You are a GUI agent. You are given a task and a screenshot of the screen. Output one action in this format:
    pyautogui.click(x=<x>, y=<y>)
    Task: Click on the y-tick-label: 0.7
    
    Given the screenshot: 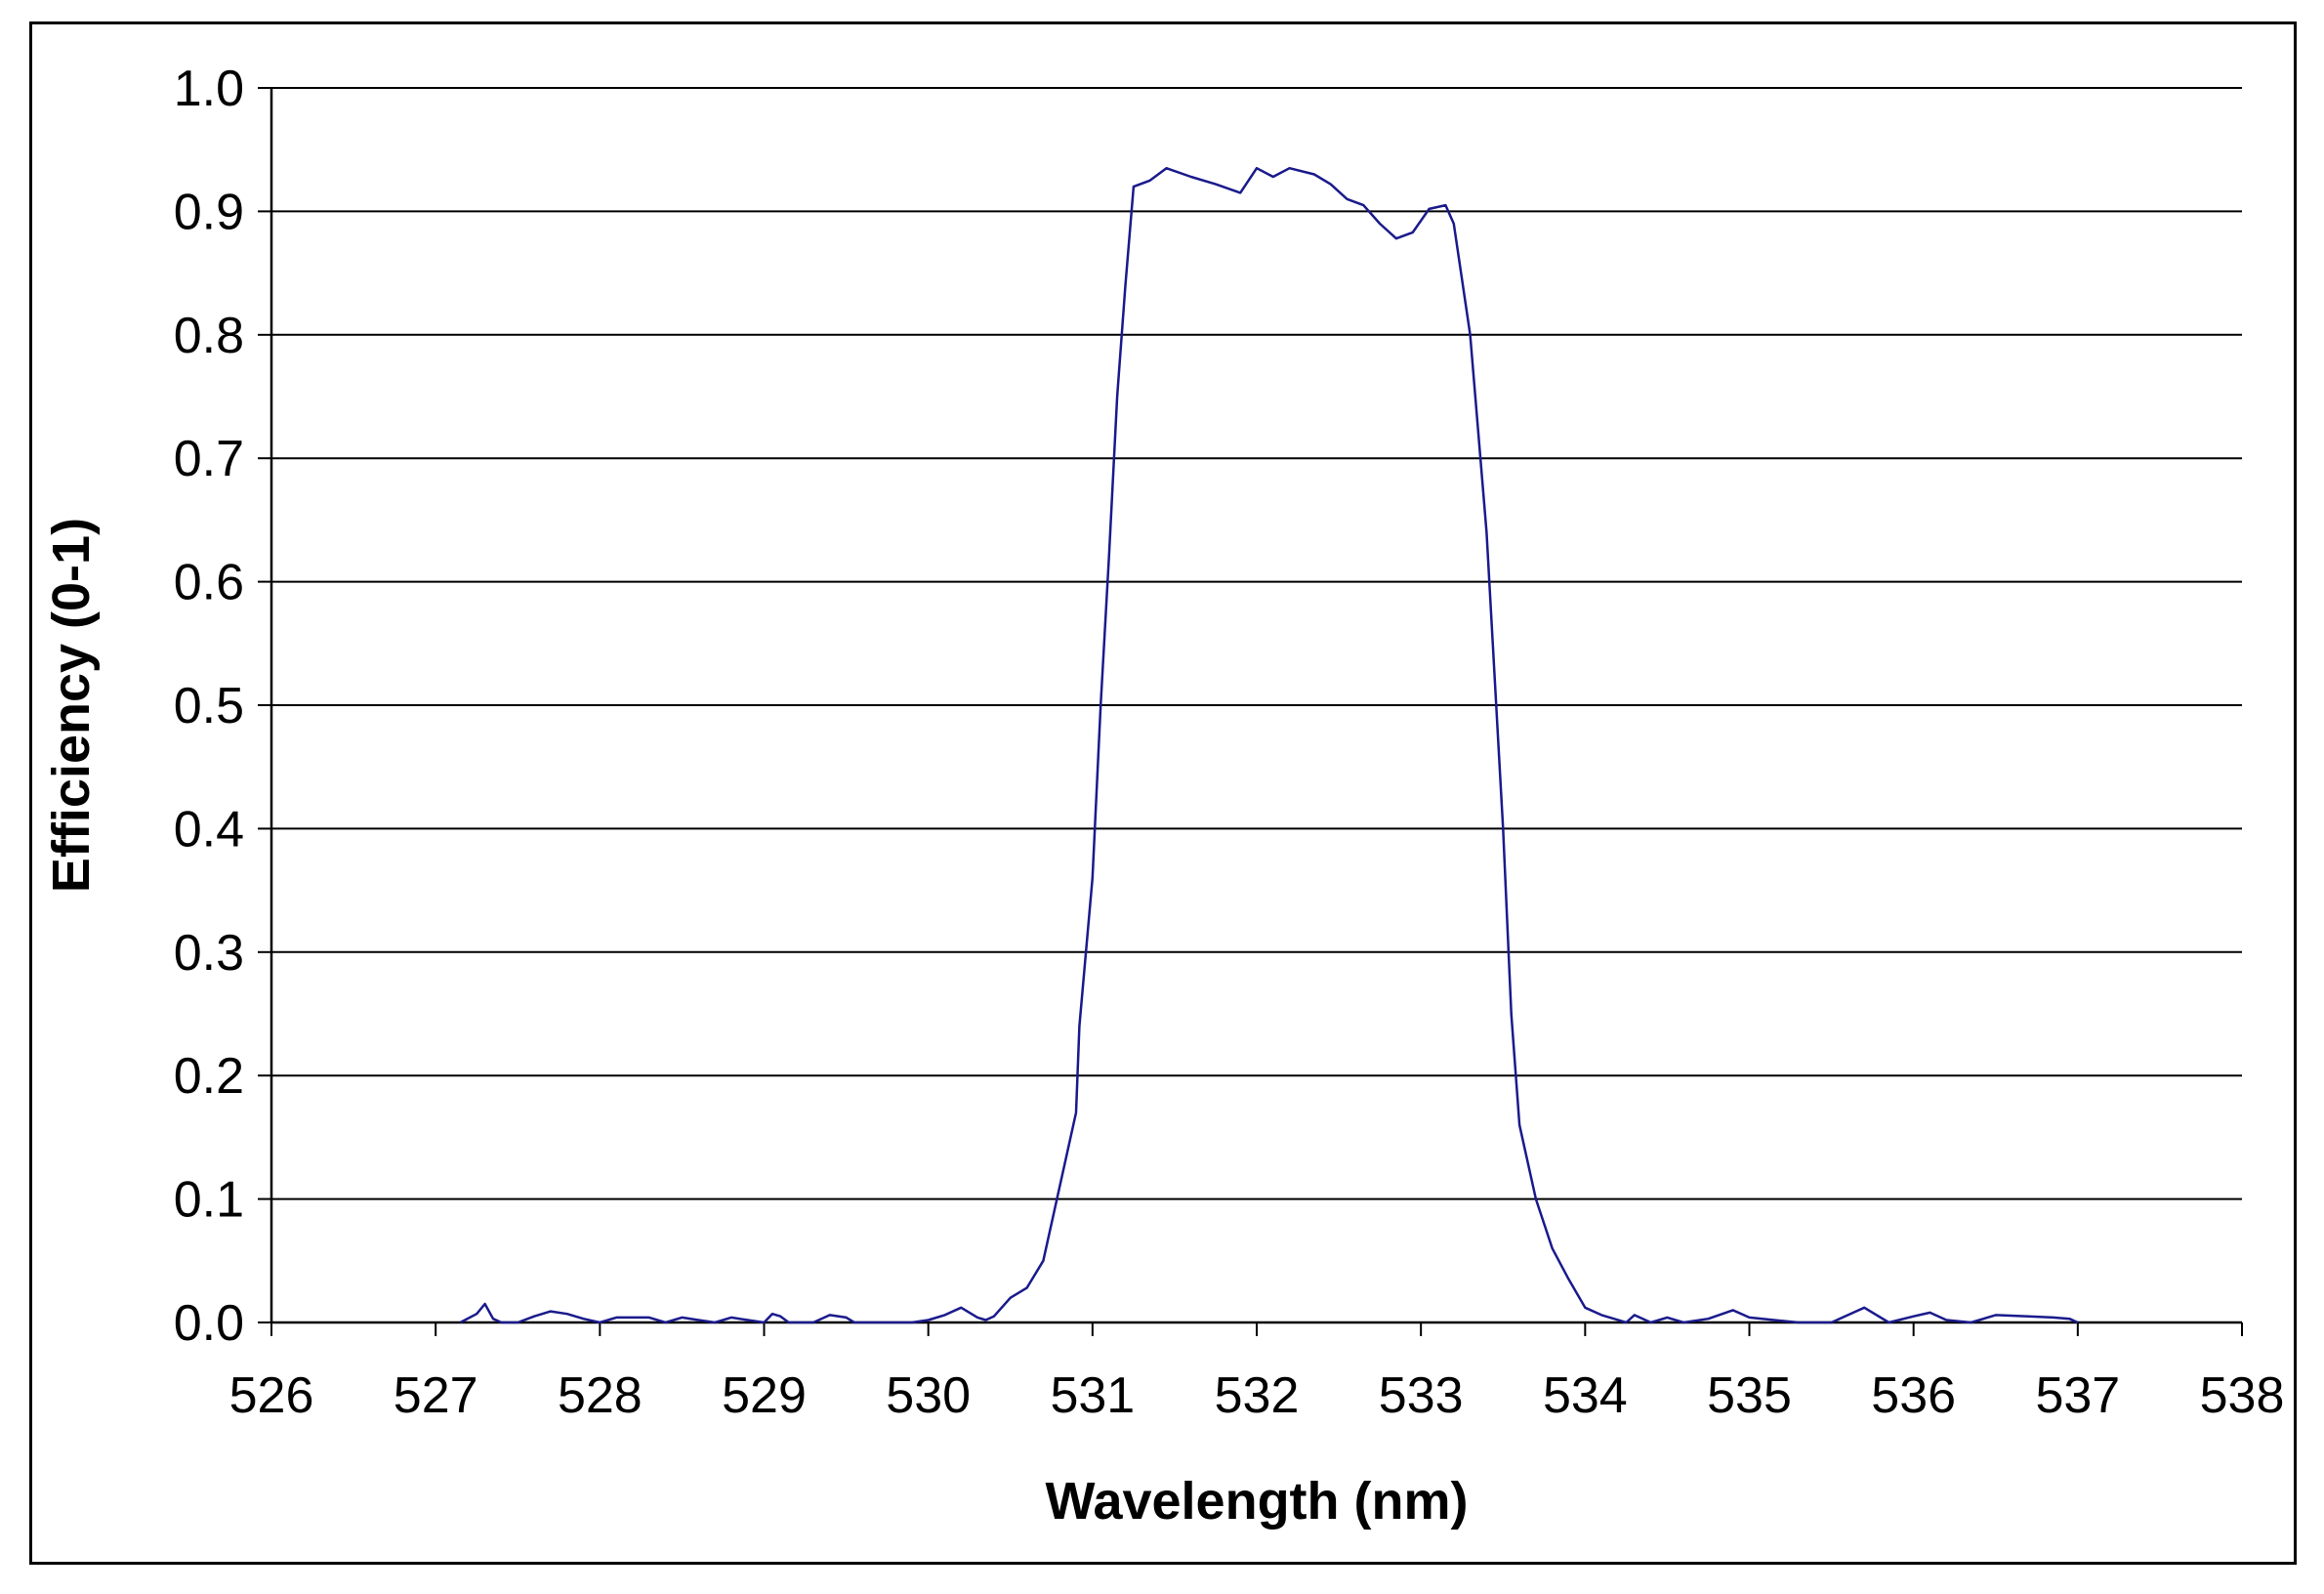 What is the action you would take?
    pyautogui.click(x=209, y=459)
    